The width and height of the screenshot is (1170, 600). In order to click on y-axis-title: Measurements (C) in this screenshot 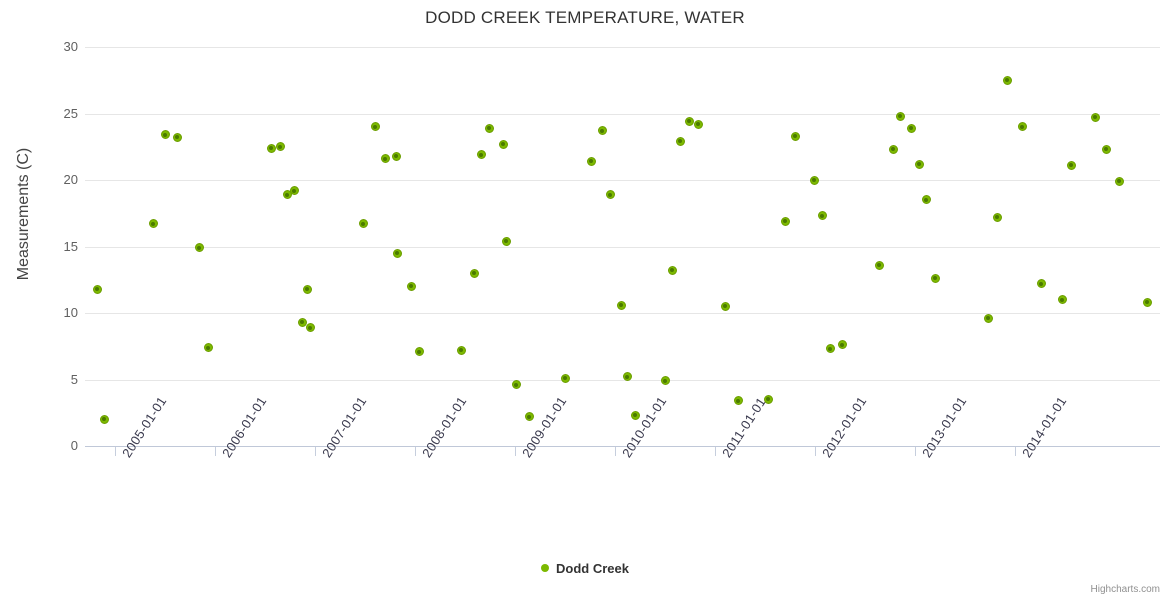, I will do `click(23, 214)`.